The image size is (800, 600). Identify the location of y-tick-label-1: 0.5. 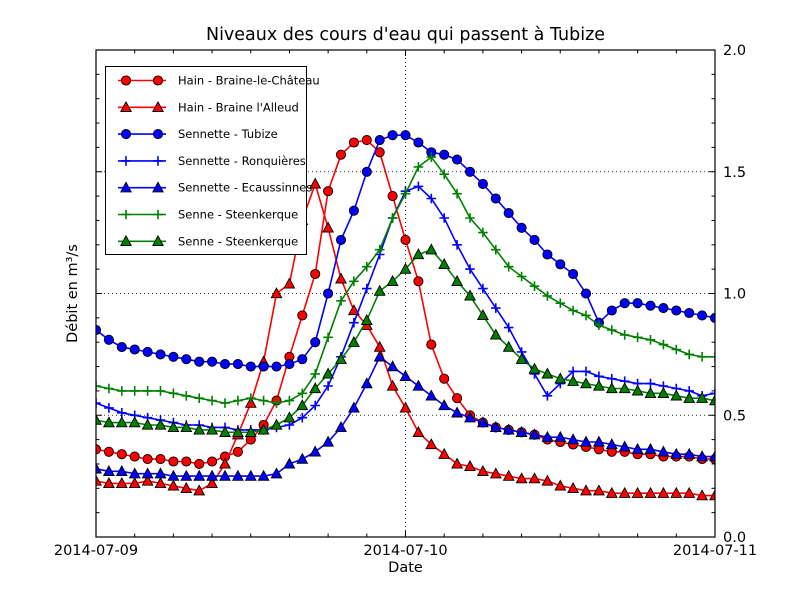
(734, 416).